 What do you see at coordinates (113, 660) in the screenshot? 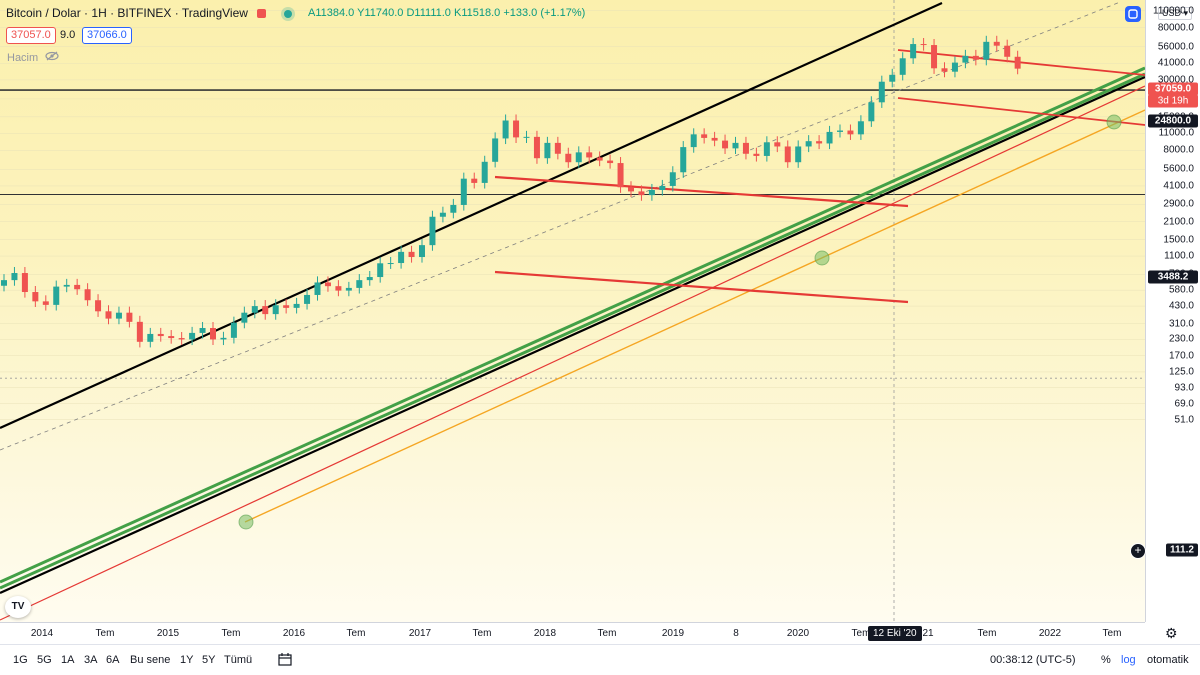
I see `range-button: 6A` at bounding box center [113, 660].